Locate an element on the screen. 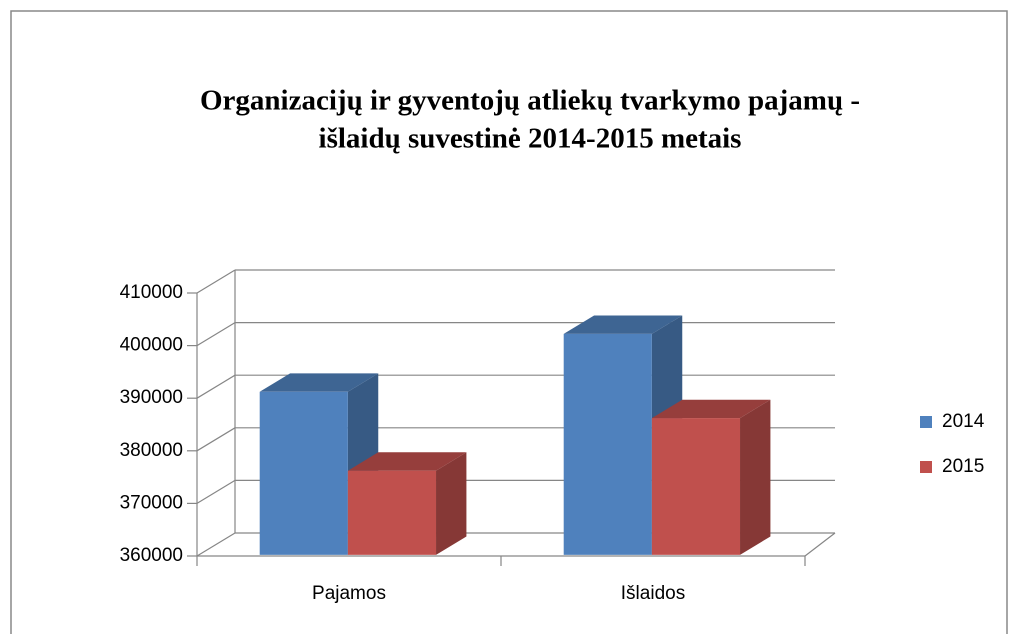 This screenshot has height=634, width=1012. y-tick-label: 400000 is located at coordinates (151, 345).